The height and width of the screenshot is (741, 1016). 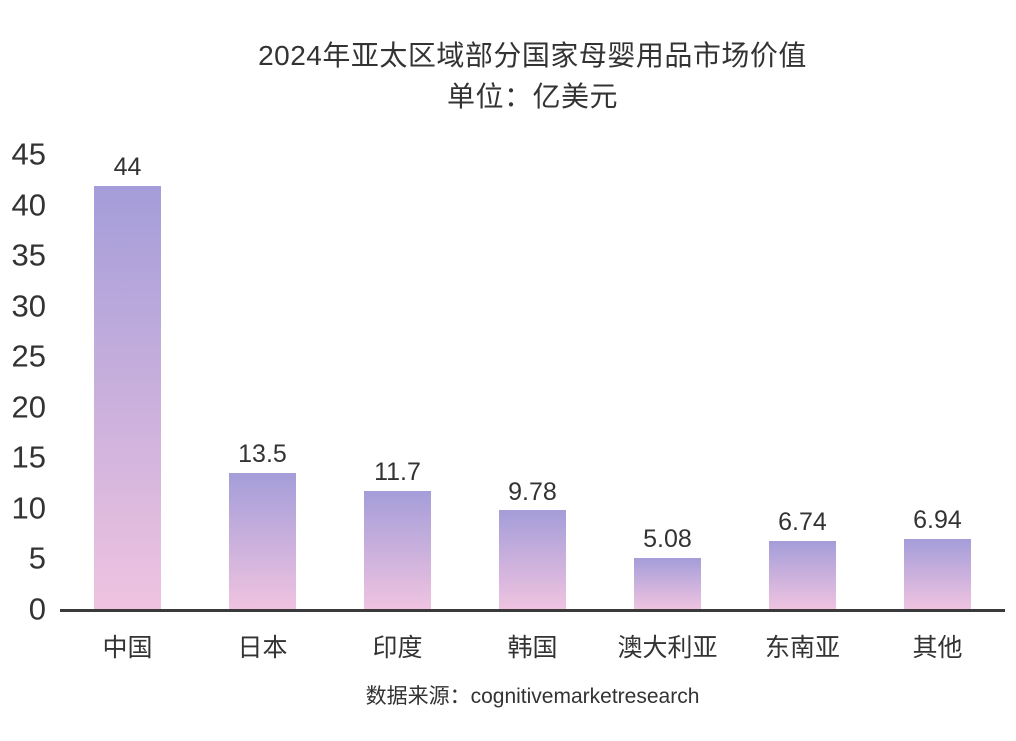 What do you see at coordinates (397, 472) in the screenshot?
I see `bar-value-label: 11.7` at bounding box center [397, 472].